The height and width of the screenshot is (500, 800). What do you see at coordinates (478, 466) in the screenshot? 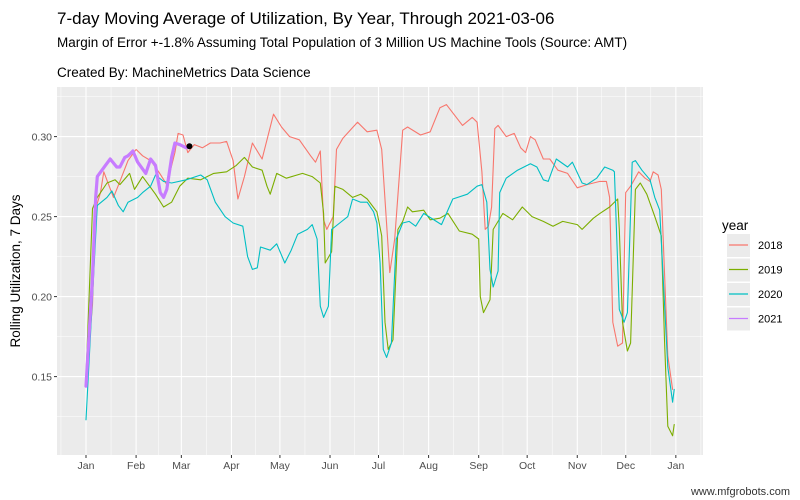
I see `x-tick-label: Sep` at bounding box center [478, 466].